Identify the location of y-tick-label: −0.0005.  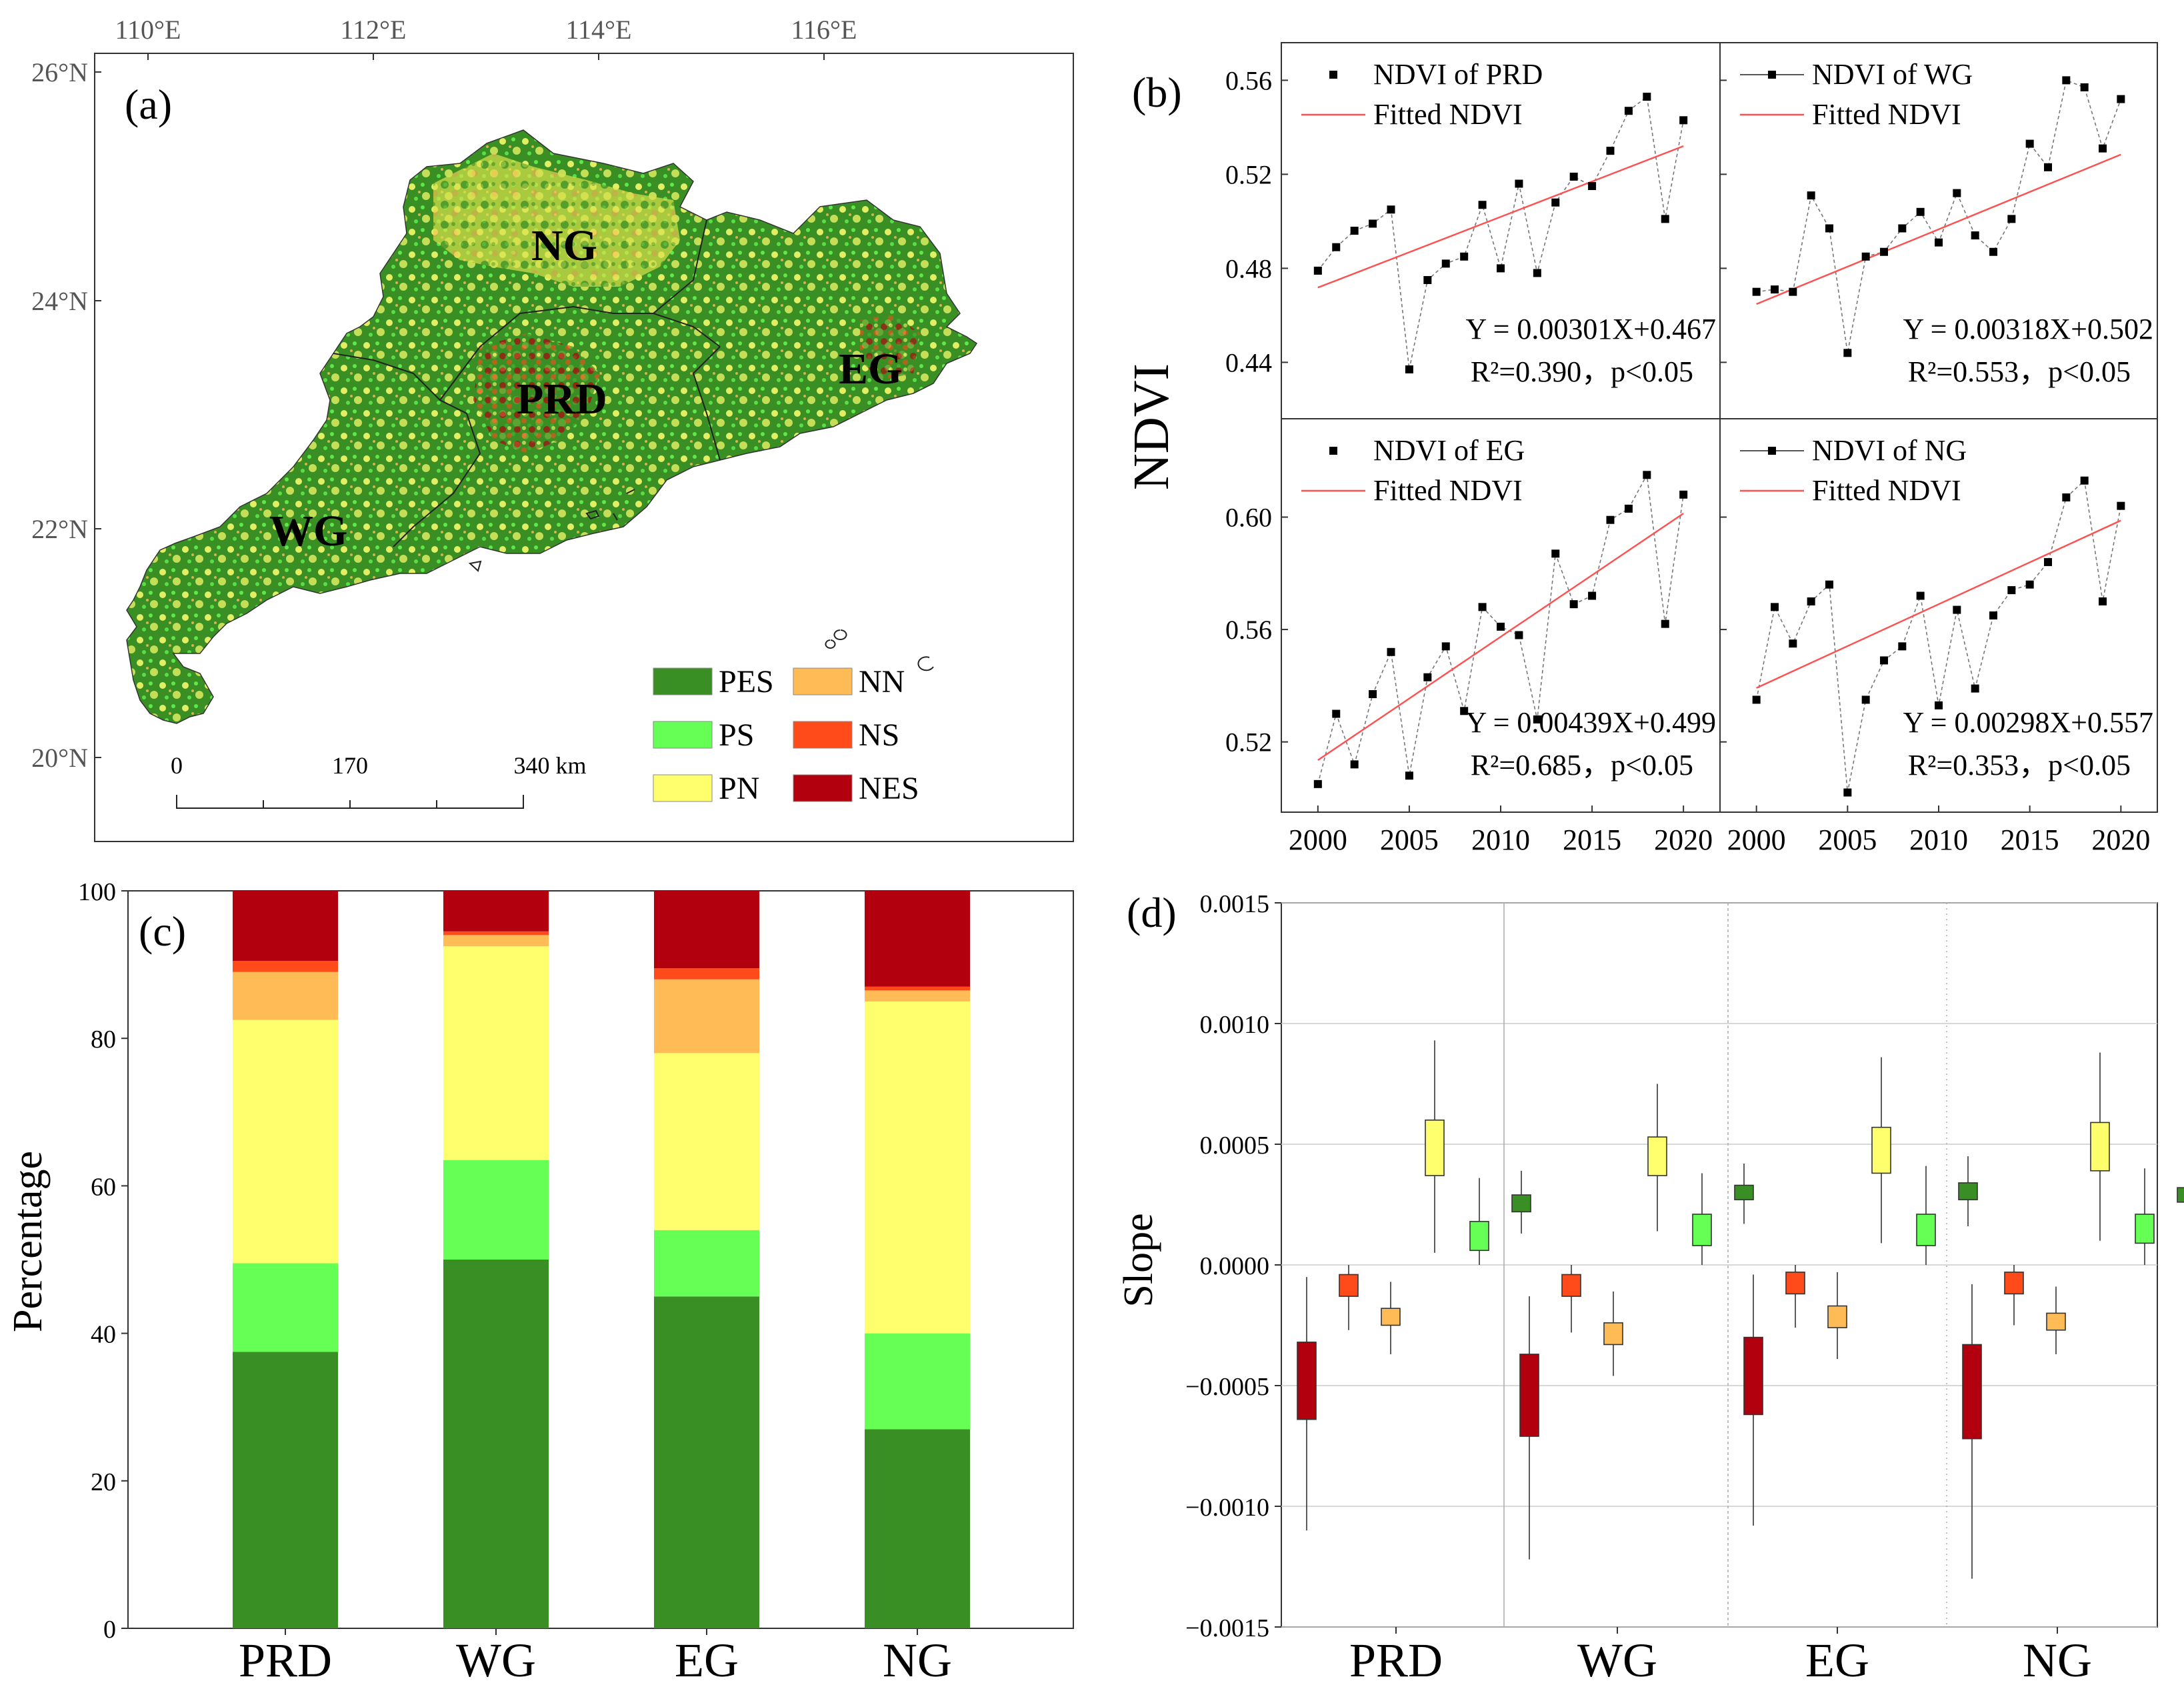
(1227, 1387).